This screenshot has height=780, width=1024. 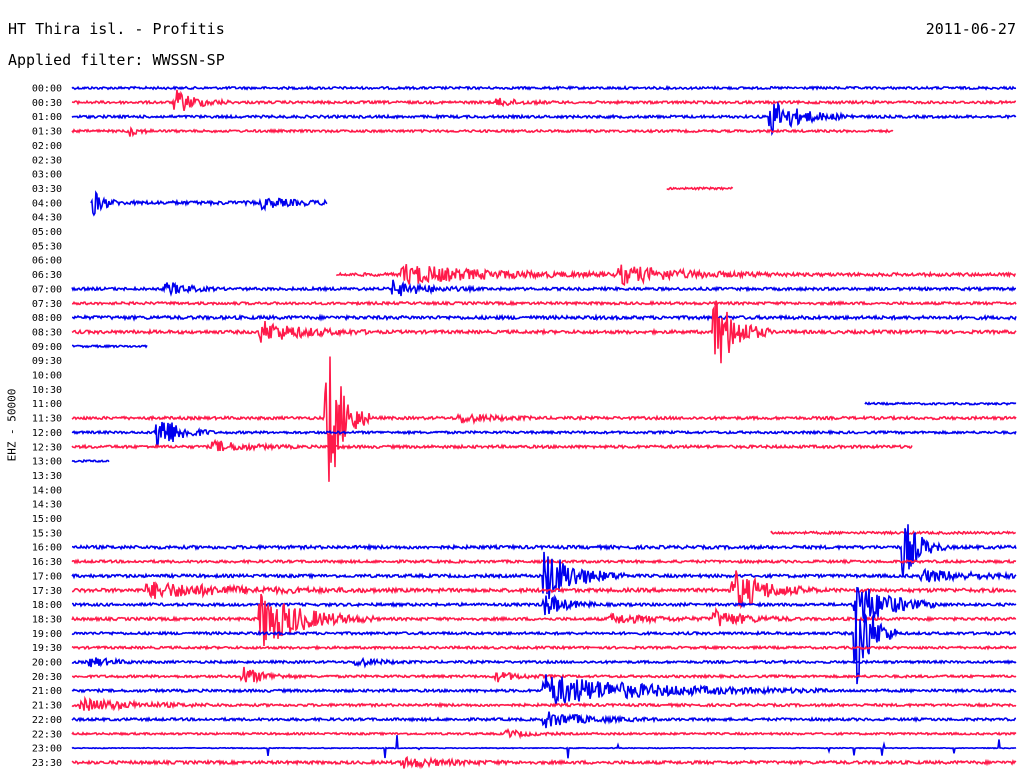 I want to click on time-label: 10:30, so click(x=47, y=390).